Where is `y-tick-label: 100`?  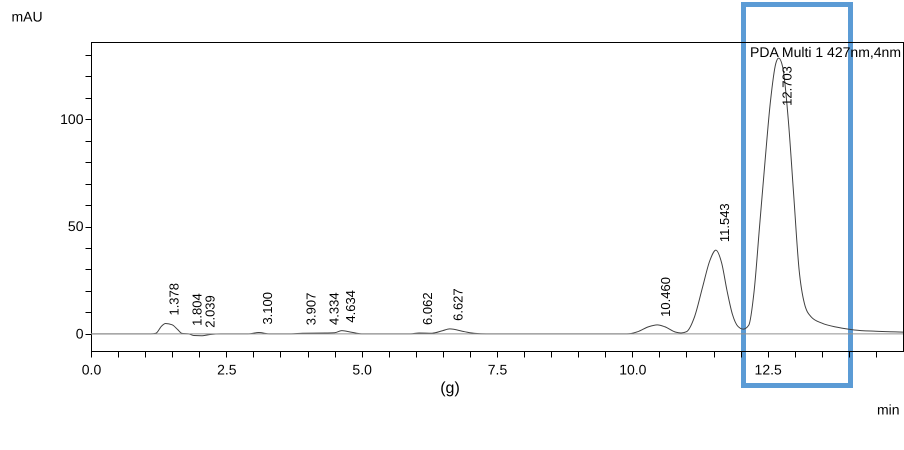
y-tick-label: 100 is located at coordinates (72, 118).